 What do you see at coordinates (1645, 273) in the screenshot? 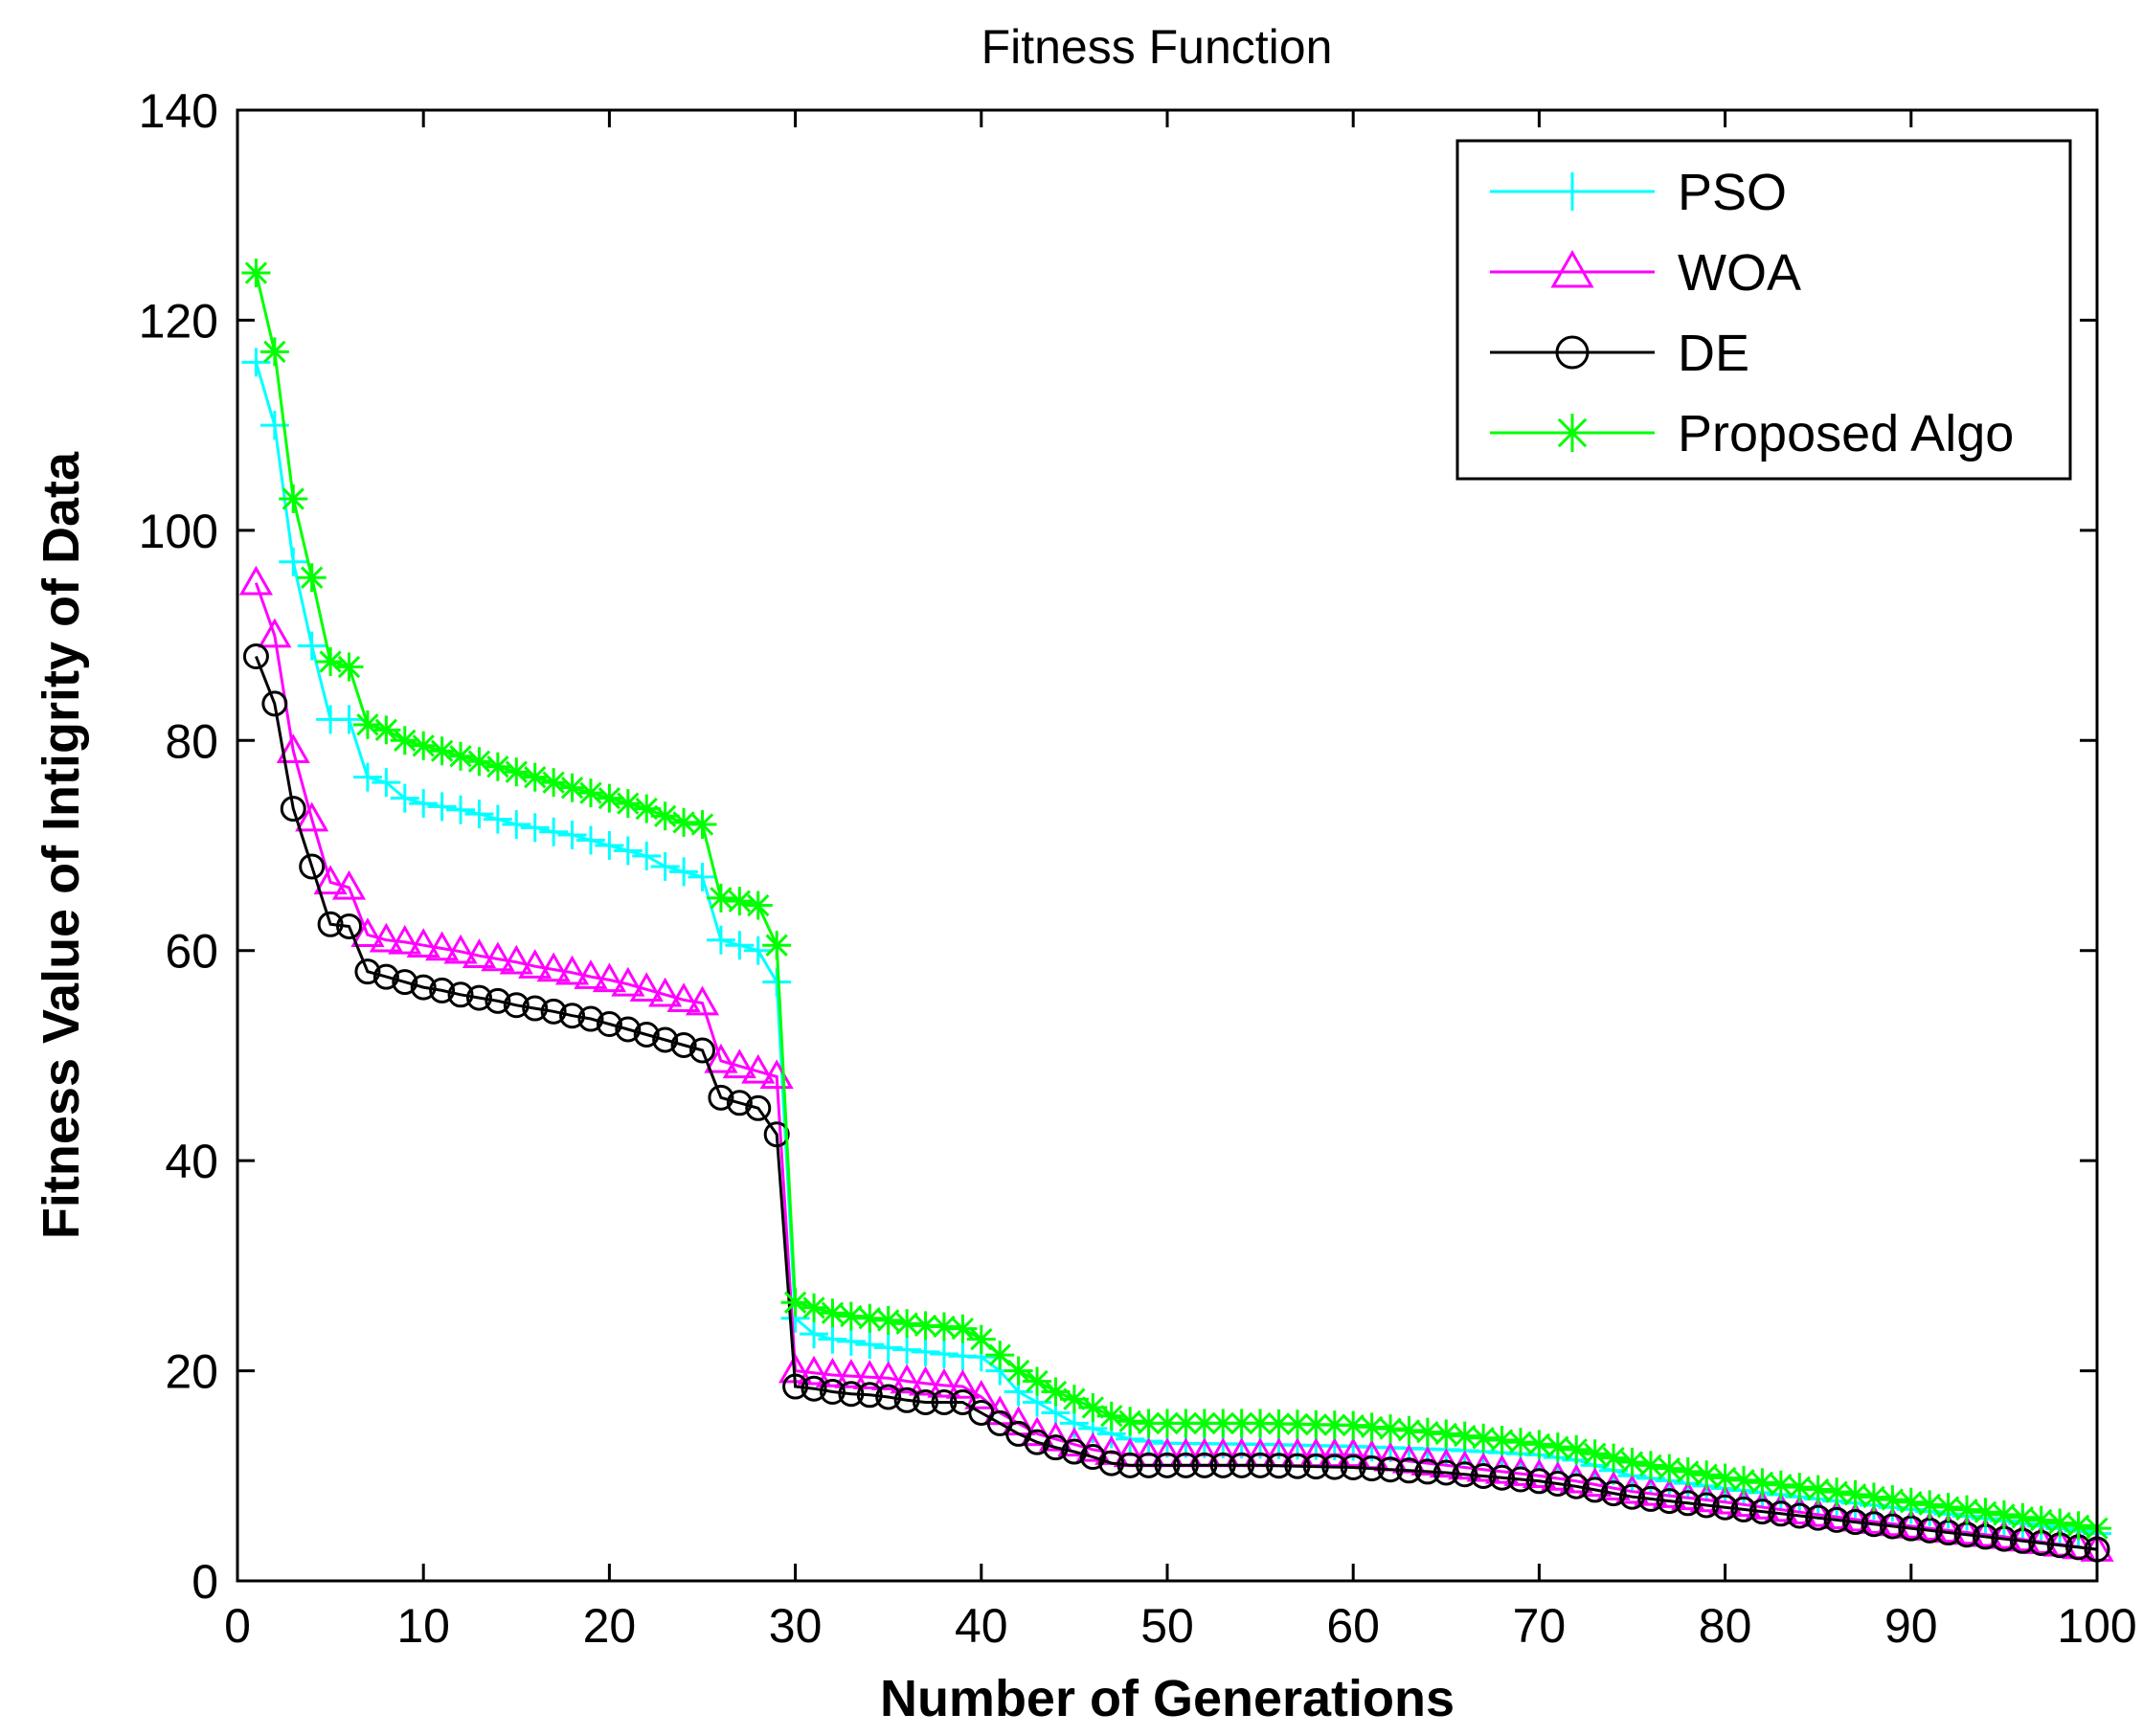
I see `legend-item: WOA` at bounding box center [1645, 273].